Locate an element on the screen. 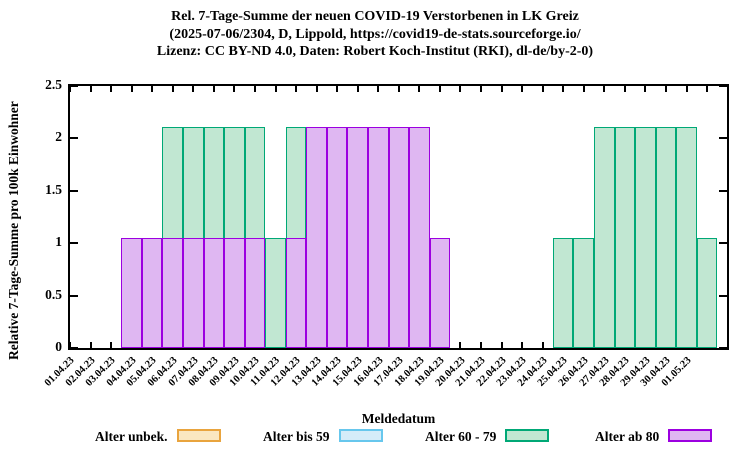 This screenshot has width=750, height=450. legend-label: Alter 60 - 79 is located at coordinates (461, 436).